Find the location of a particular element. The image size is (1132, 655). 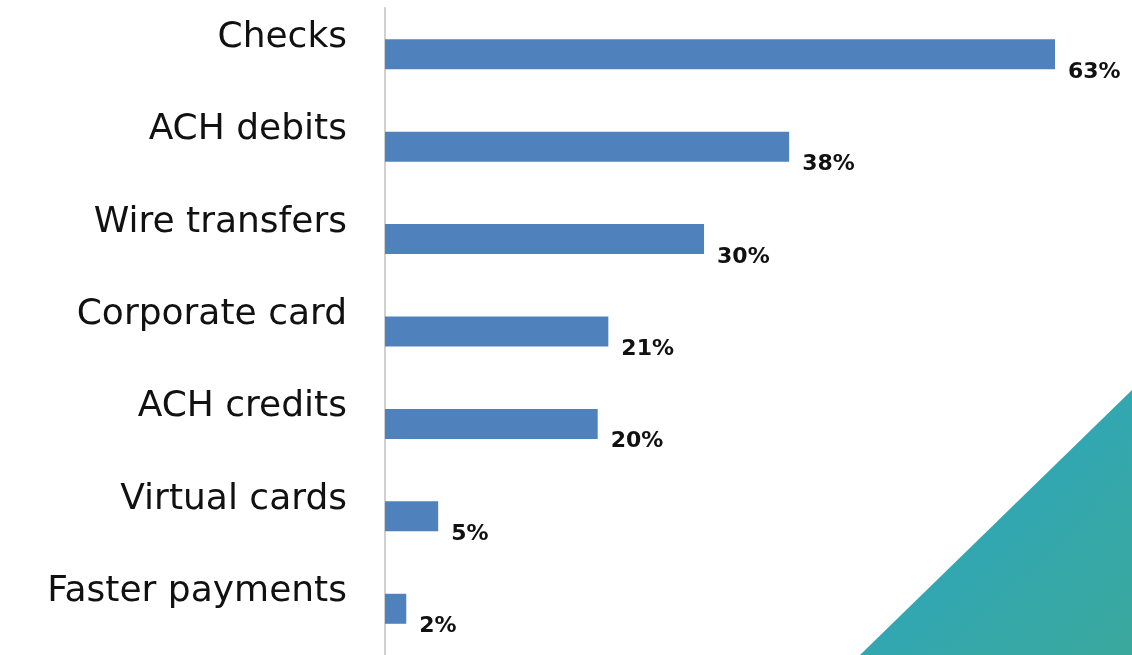

y-tick-label: Corporate card is located at coordinates (211, 311).